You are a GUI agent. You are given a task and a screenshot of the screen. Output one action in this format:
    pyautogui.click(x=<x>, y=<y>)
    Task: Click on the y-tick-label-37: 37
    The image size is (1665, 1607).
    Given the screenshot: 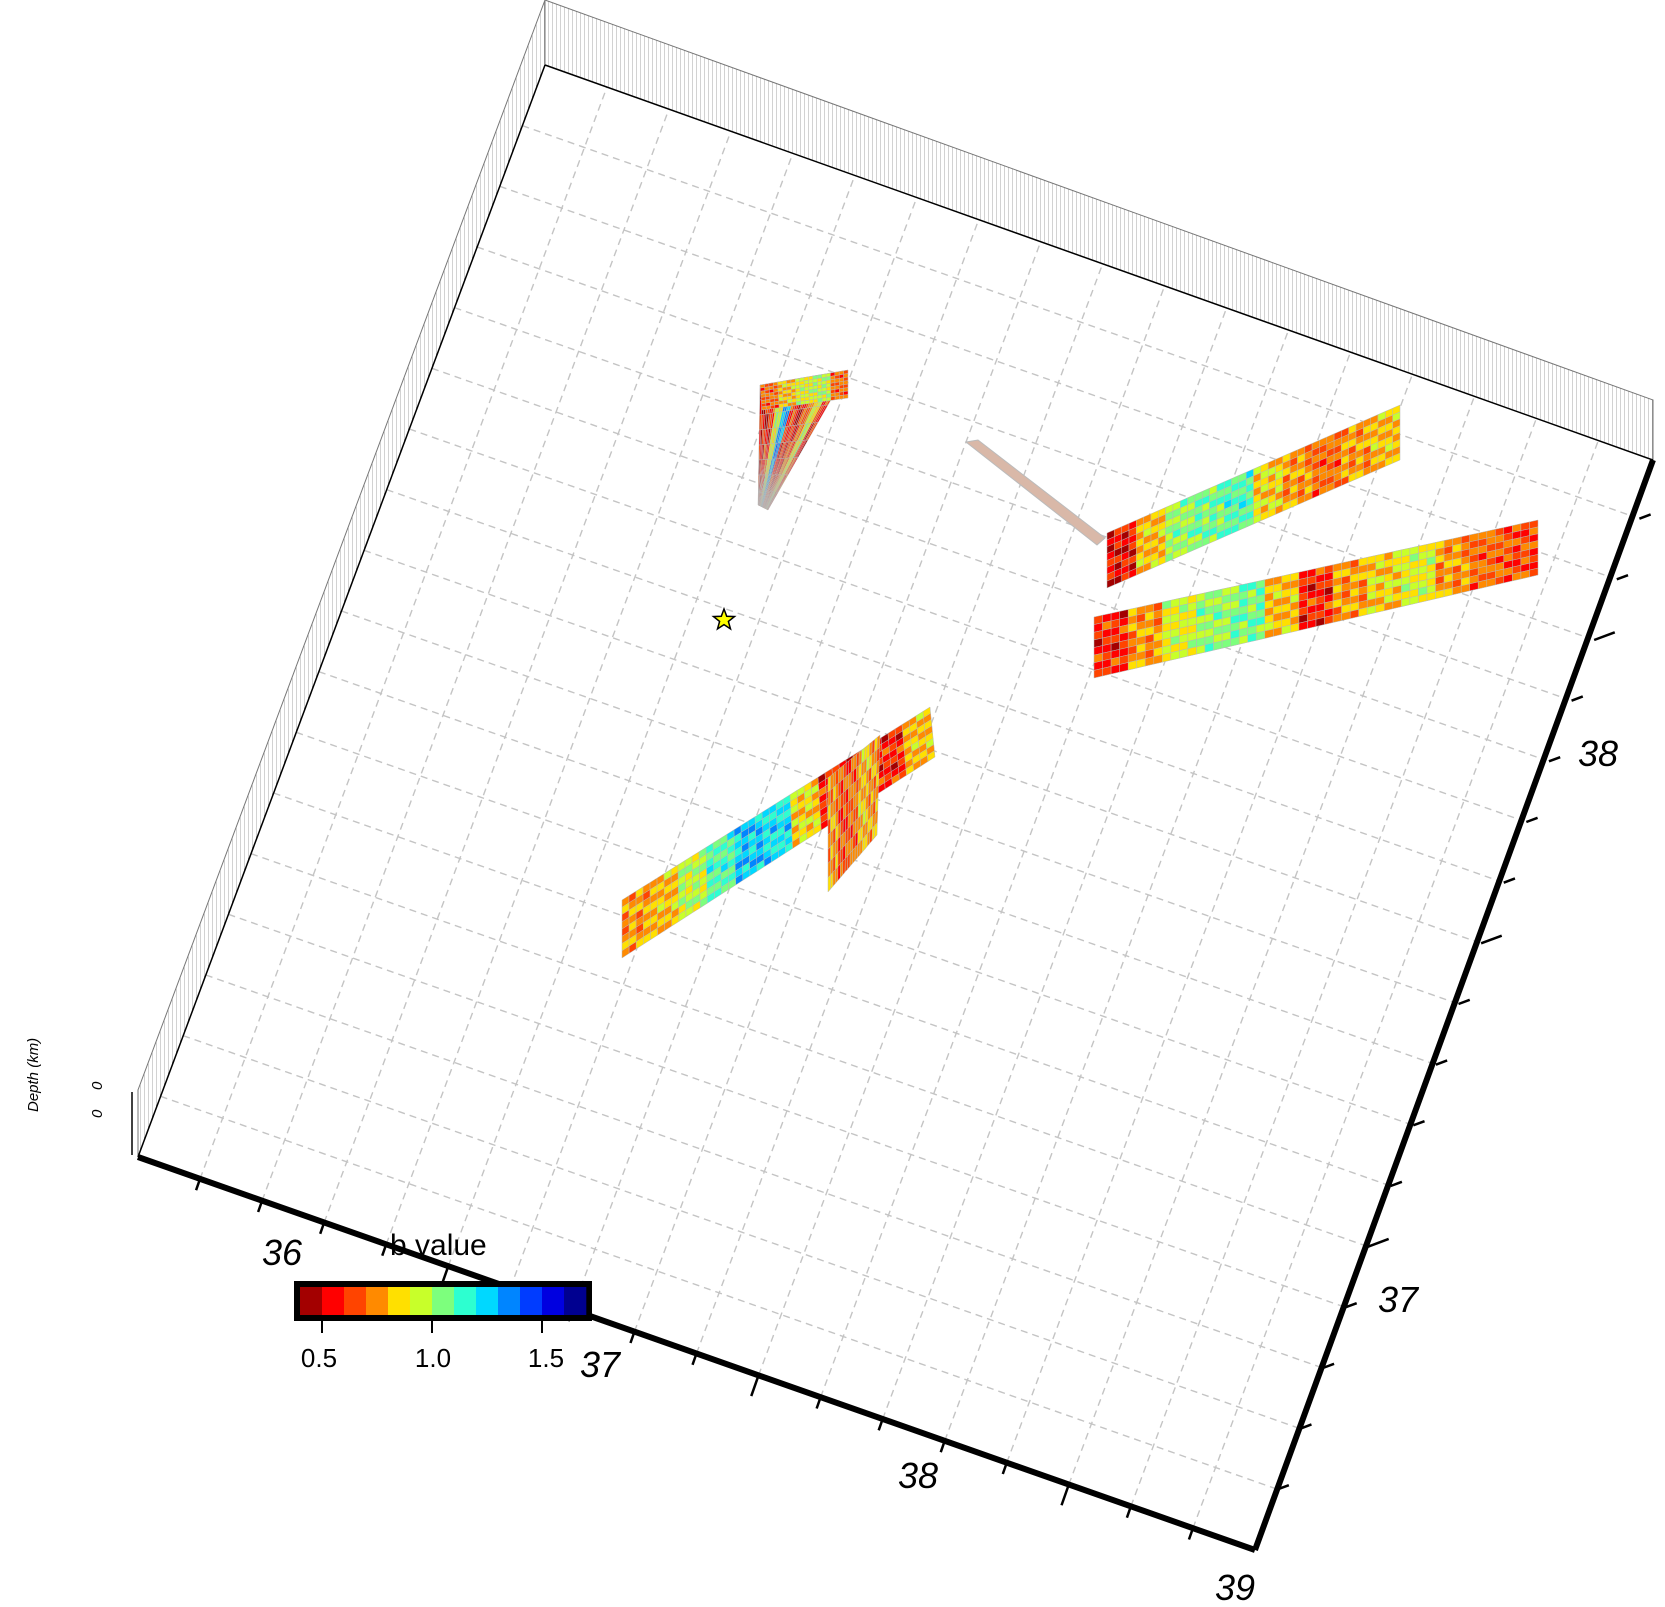 What is the action you would take?
    pyautogui.click(x=1399, y=1299)
    